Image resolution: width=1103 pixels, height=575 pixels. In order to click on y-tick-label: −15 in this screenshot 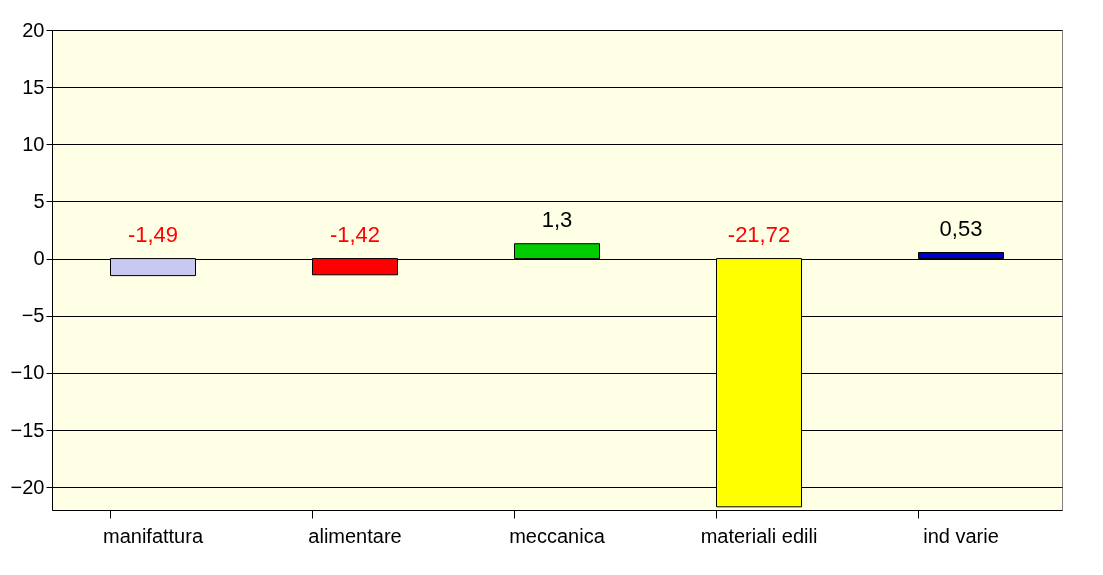, I will do `click(27, 429)`.